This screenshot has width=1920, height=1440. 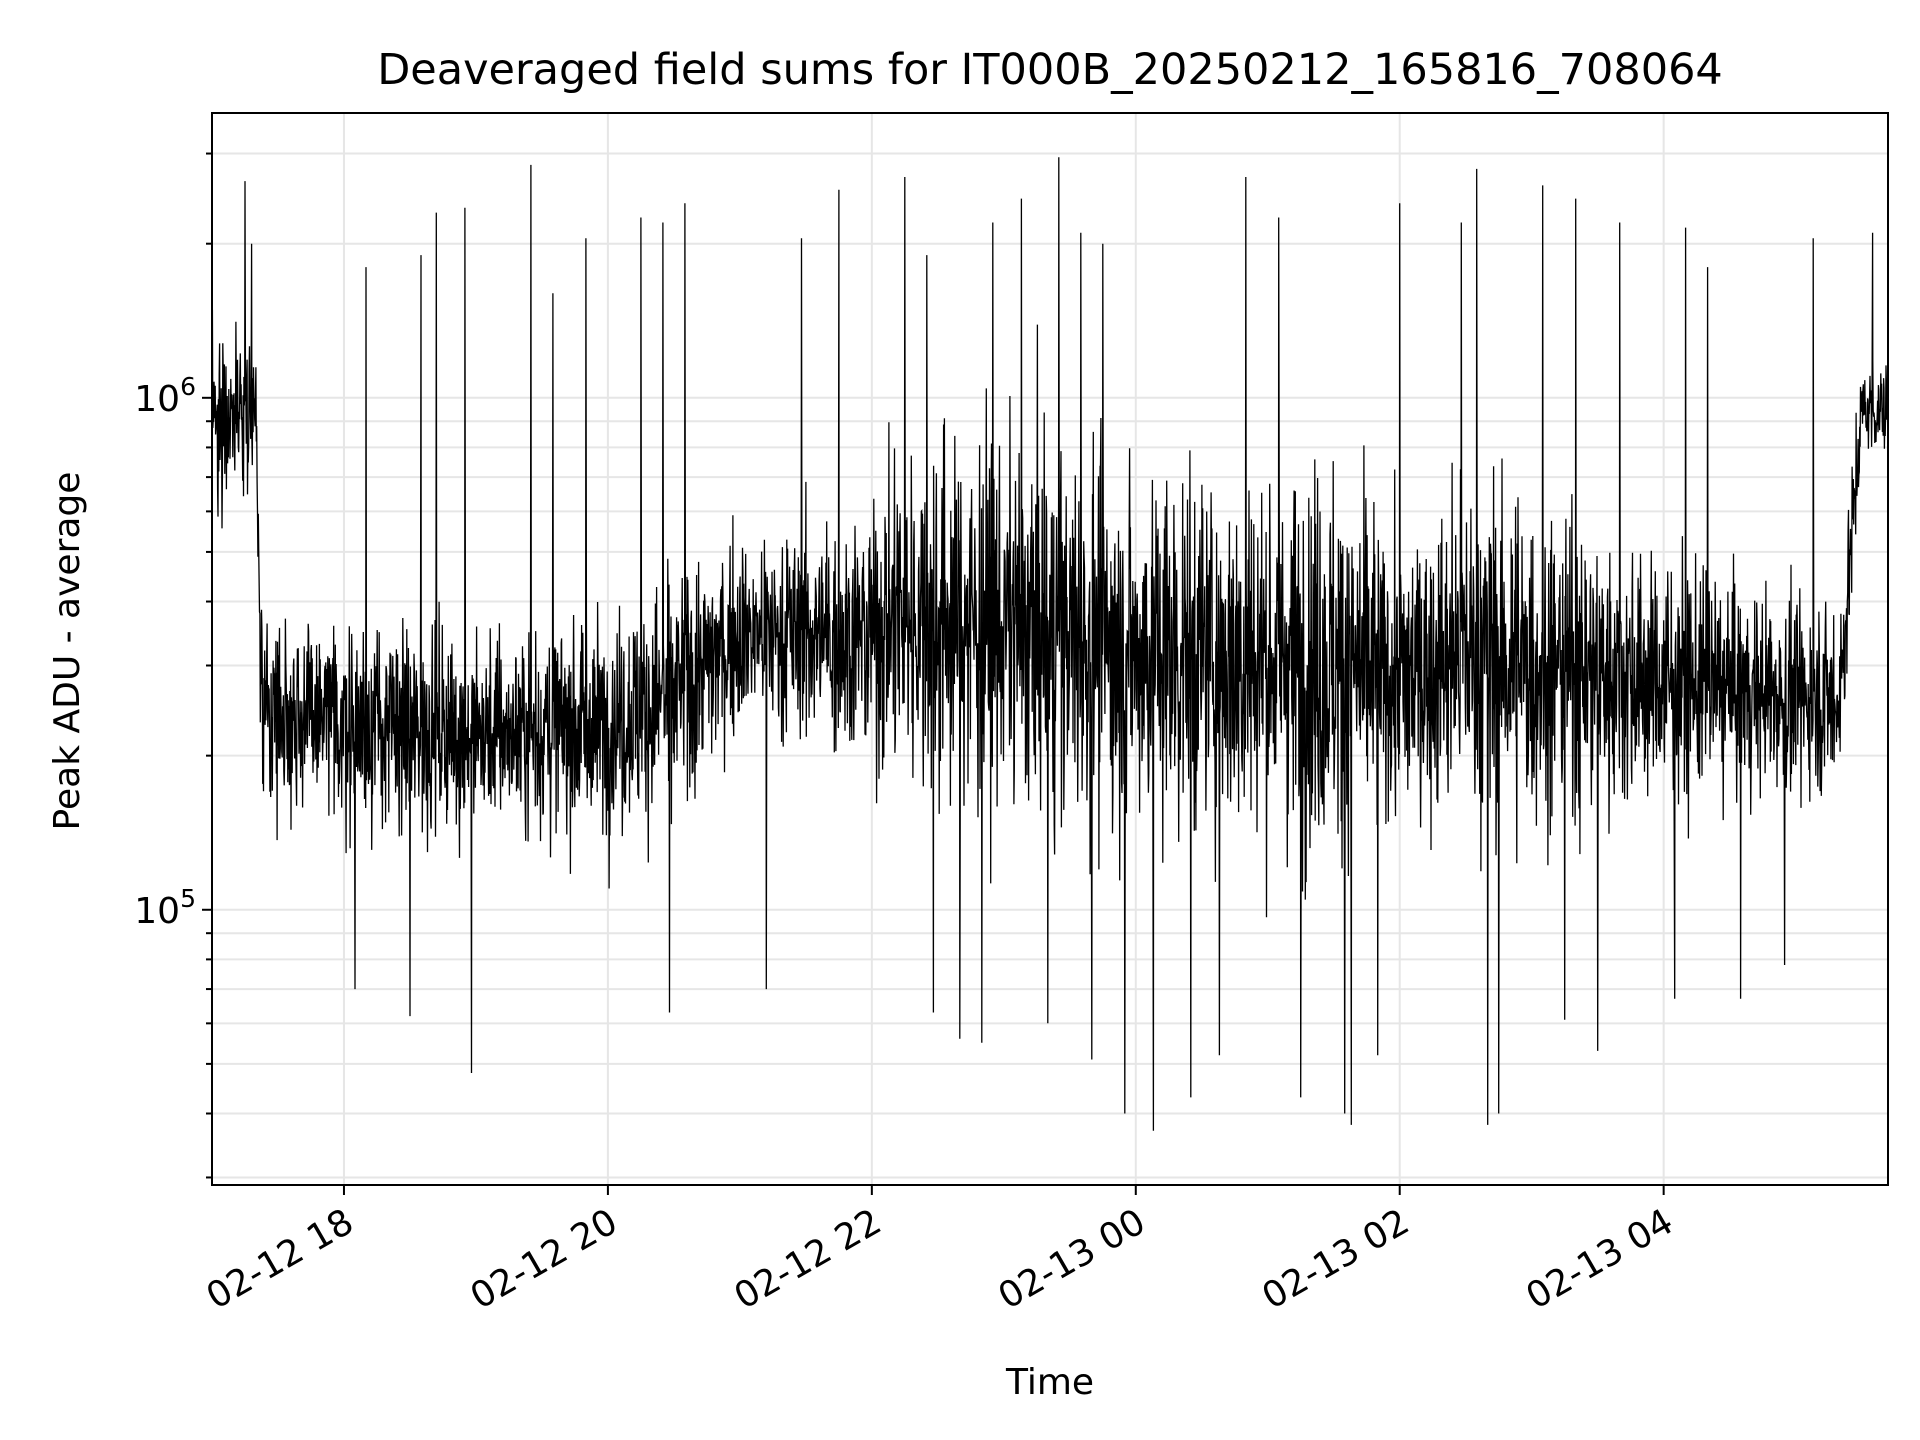 What do you see at coordinates (173, 665) in the screenshot?
I see `y-axis: 10⁵ 10⁶` at bounding box center [173, 665].